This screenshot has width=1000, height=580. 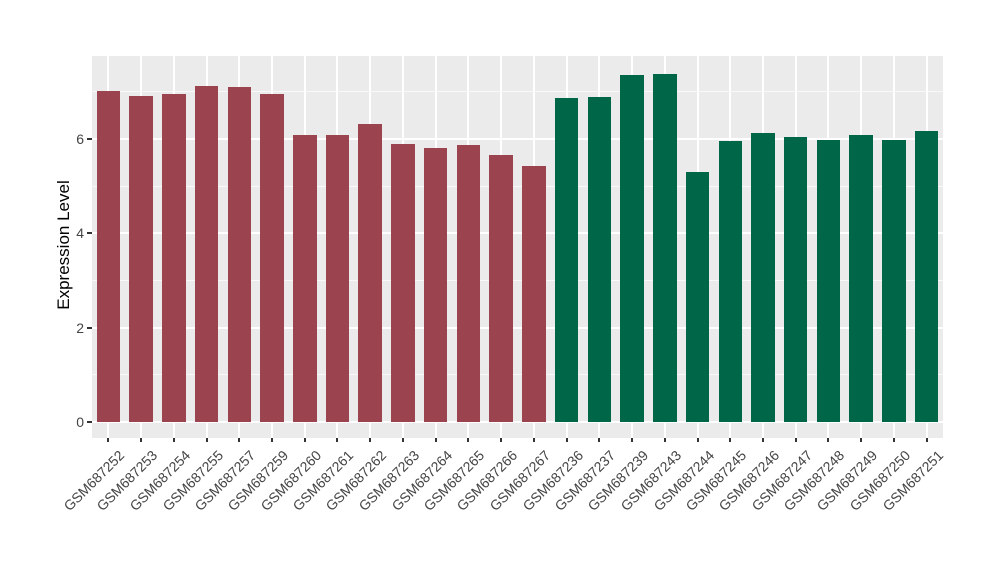 What do you see at coordinates (206, 253) in the screenshot?
I see `bar-GSM687255` at bounding box center [206, 253].